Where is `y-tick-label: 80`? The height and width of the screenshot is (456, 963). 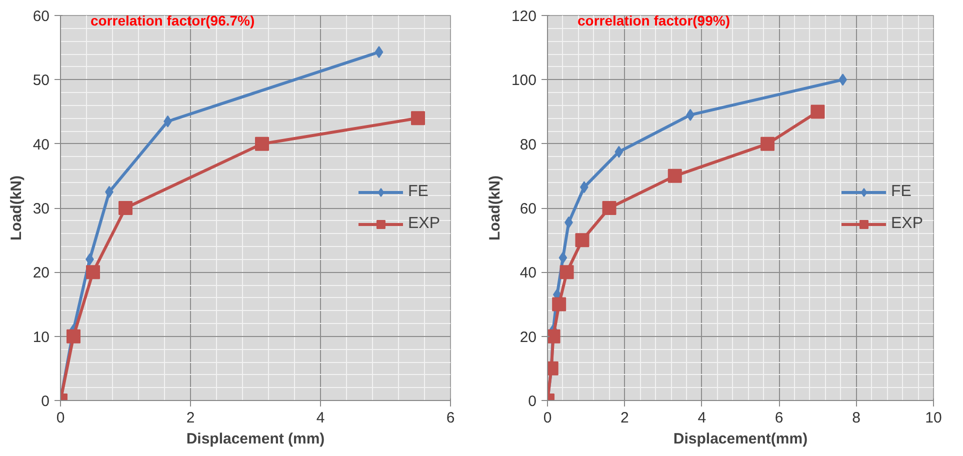
y-tick-label: 80 is located at coordinates (528, 145).